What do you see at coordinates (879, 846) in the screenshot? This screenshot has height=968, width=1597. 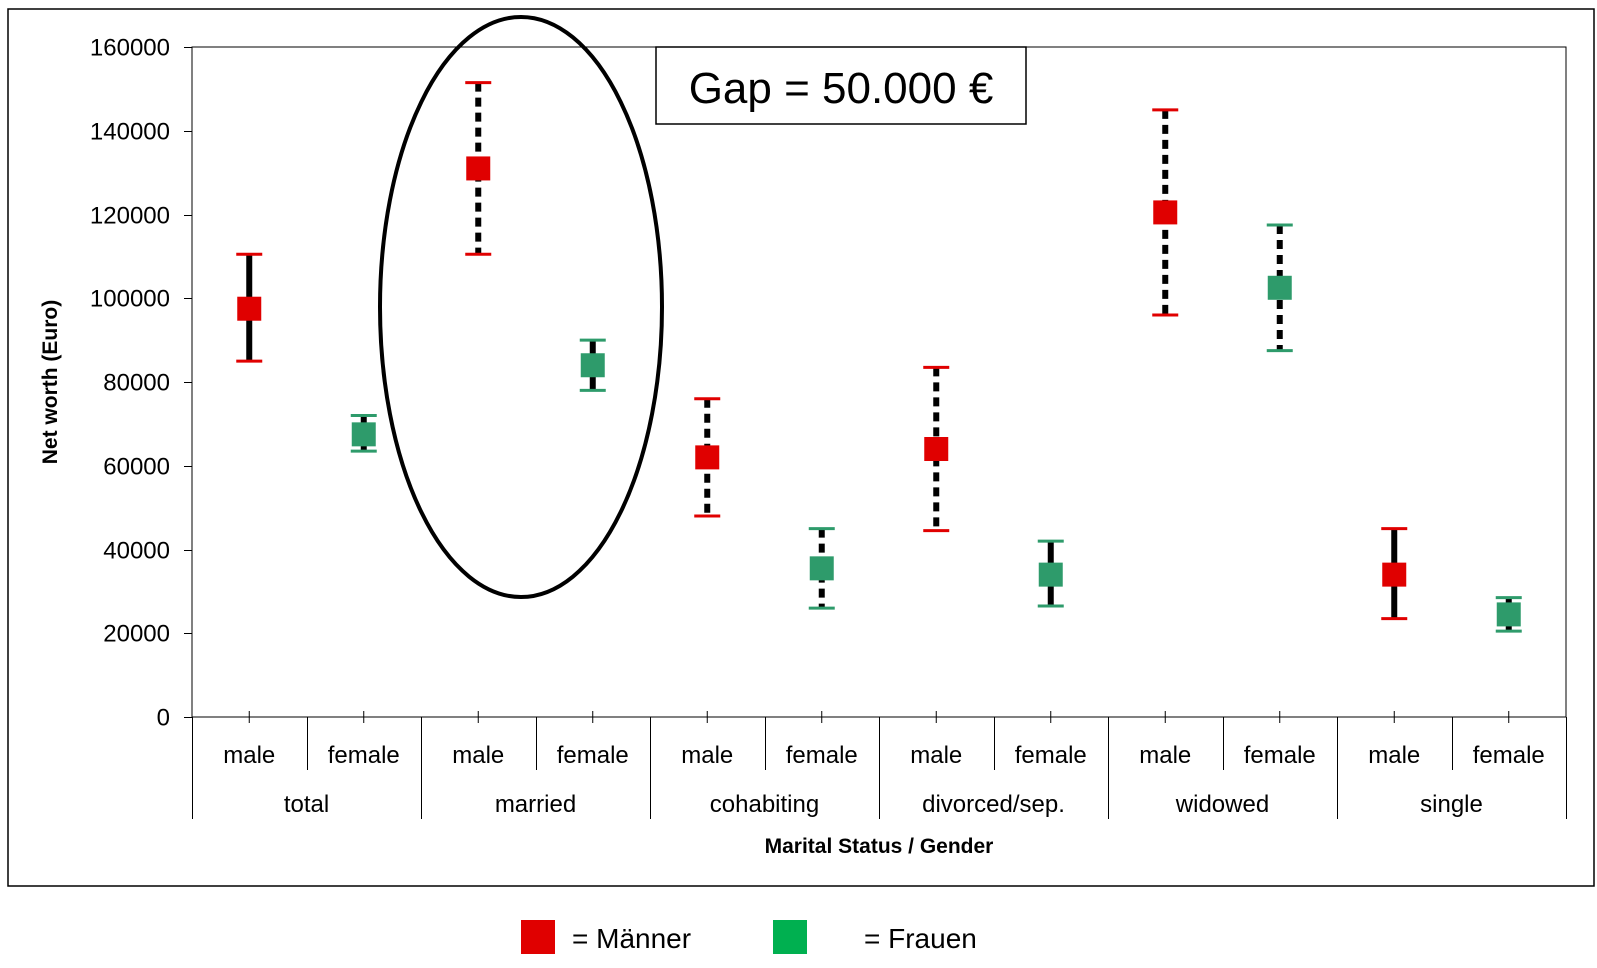 I see `x-axis-title: Marital Status / Gender` at bounding box center [879, 846].